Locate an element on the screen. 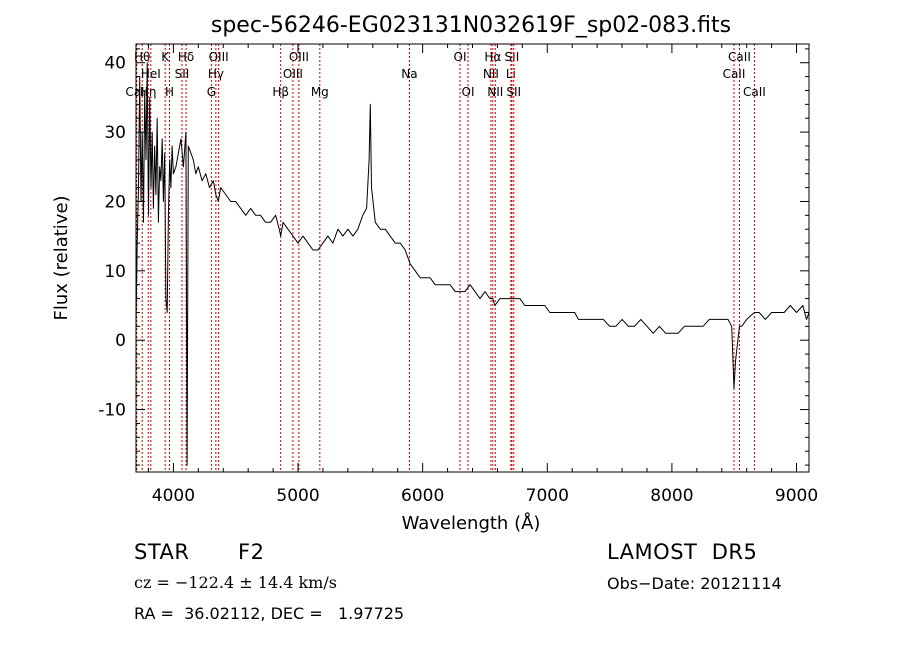 This screenshot has height=649, width=900. line-marker-label: Mg is located at coordinates (320, 92).